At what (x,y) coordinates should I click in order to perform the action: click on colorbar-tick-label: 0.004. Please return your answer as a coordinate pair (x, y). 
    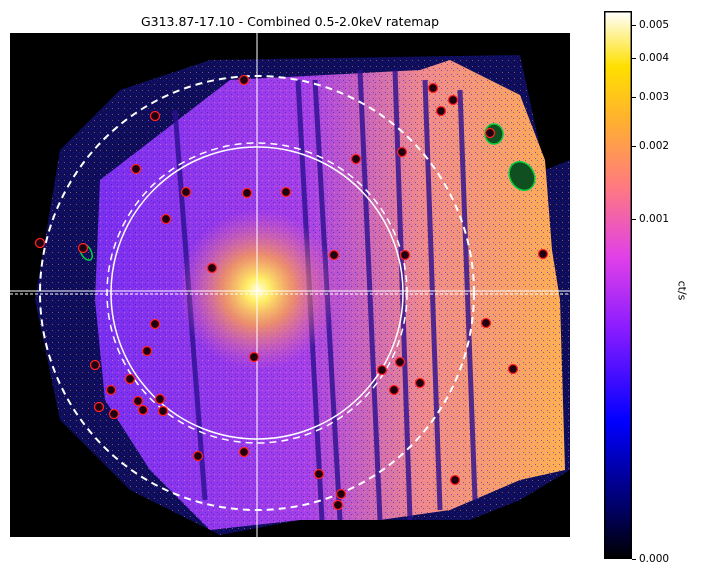
    Looking at the image, I should click on (654, 57).